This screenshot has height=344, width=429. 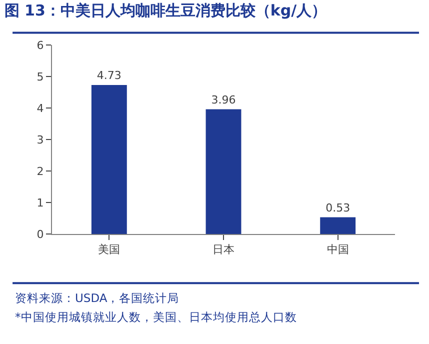 What do you see at coordinates (109, 75) in the screenshot?
I see `data-label: 4.73` at bounding box center [109, 75].